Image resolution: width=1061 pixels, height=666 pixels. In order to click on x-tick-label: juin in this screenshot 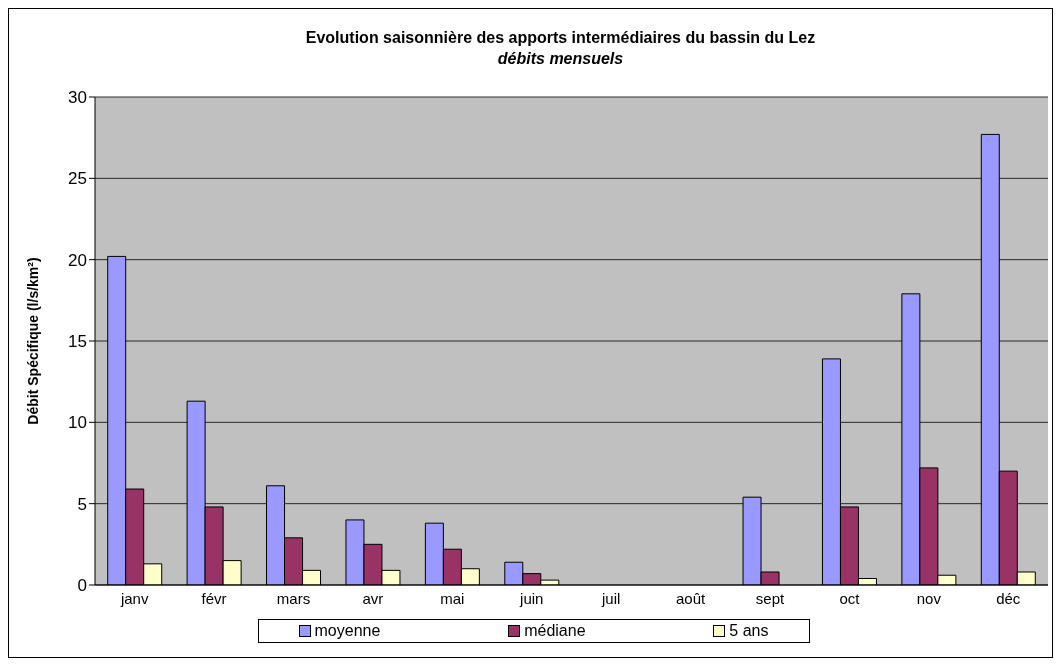, I will do `click(531, 598)`.